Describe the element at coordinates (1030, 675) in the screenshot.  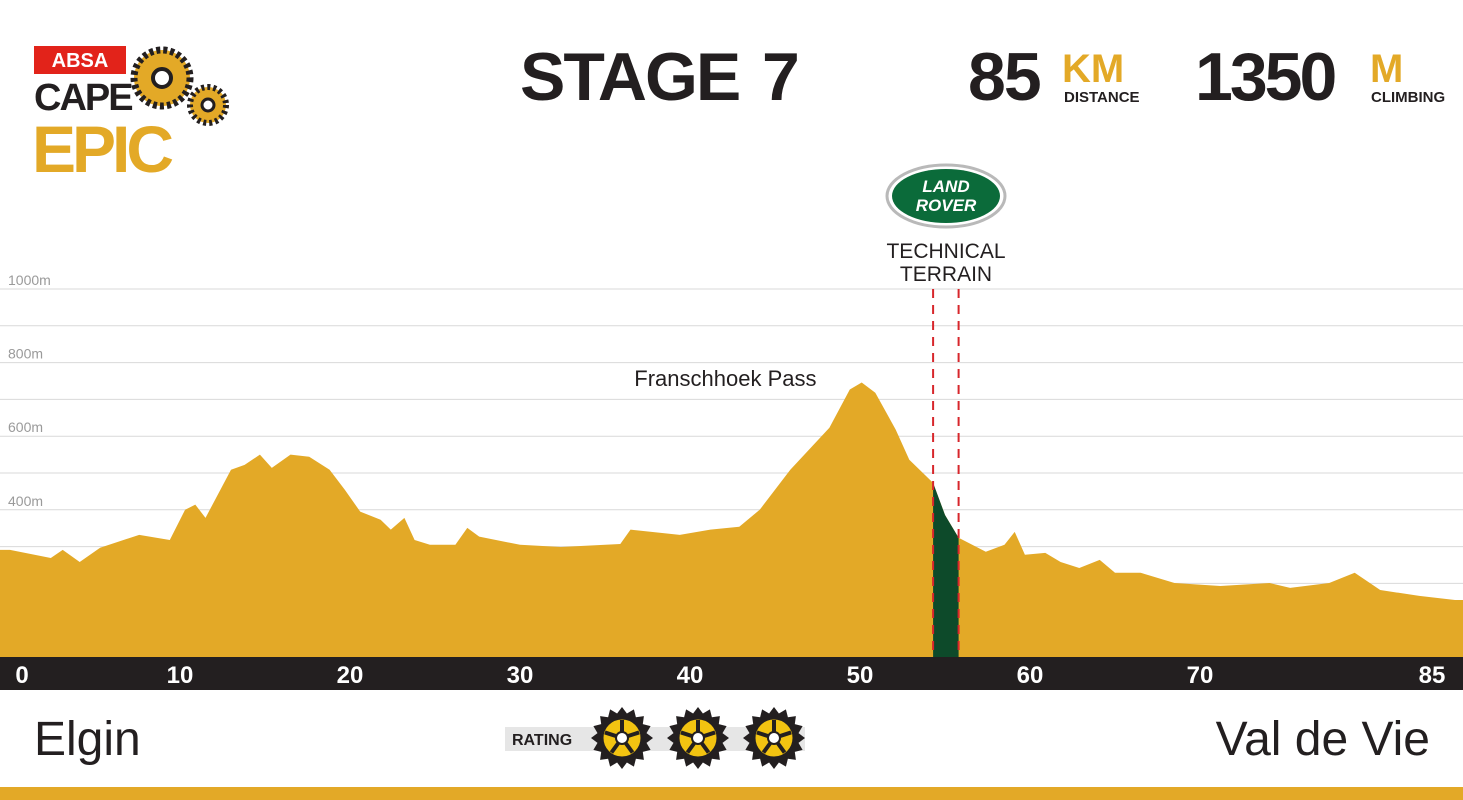
I see `x-tick-label: 60` at that location.